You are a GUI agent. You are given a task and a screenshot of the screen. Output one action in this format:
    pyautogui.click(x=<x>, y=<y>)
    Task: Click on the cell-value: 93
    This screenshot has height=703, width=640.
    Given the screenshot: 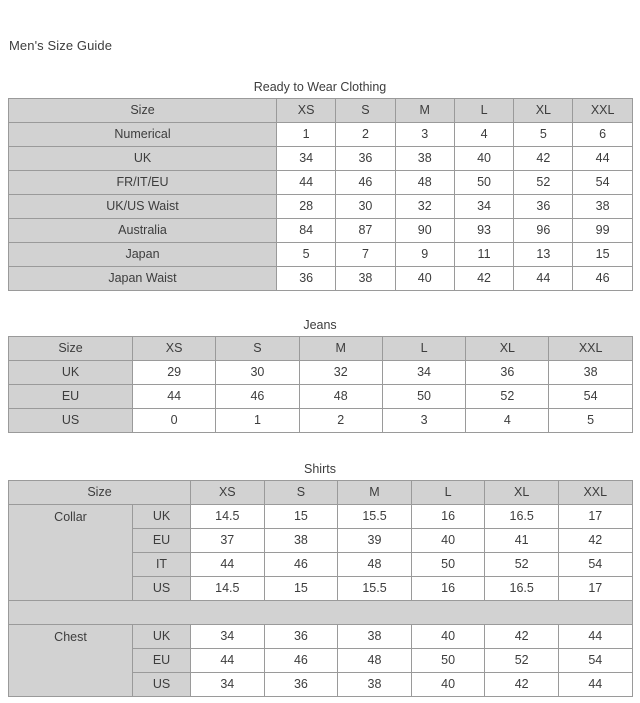 What is the action you would take?
    pyautogui.click(x=484, y=230)
    